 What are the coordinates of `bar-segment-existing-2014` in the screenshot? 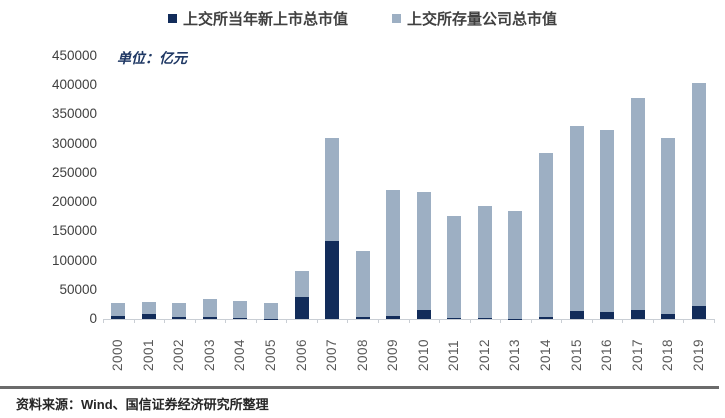 It's located at (545, 235).